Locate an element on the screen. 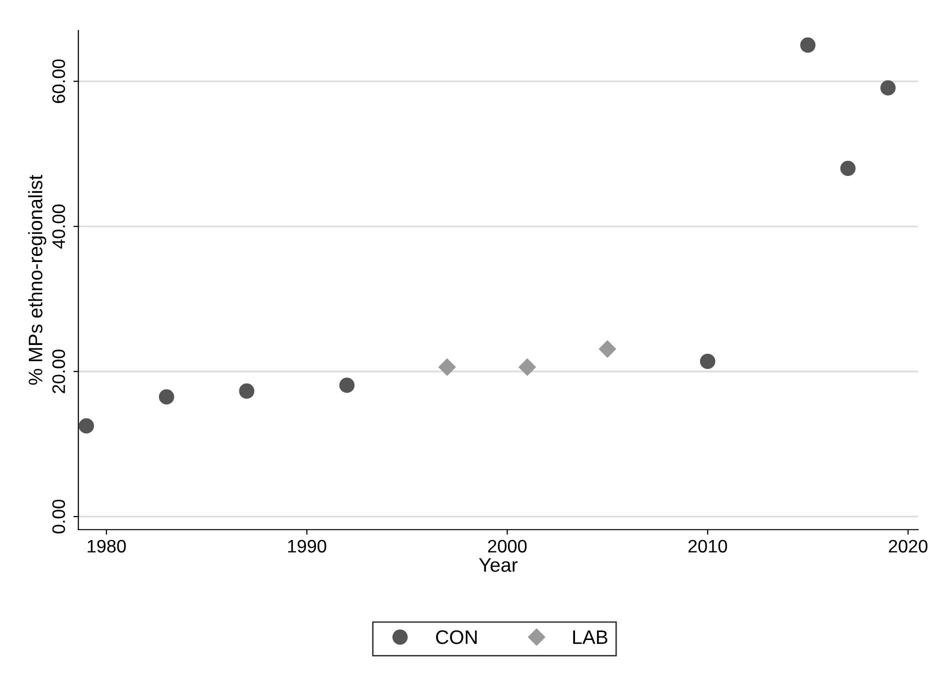 This screenshot has height=679, width=933. y-axis-title: % MPs ethno-regionalist is located at coordinates (37, 279).